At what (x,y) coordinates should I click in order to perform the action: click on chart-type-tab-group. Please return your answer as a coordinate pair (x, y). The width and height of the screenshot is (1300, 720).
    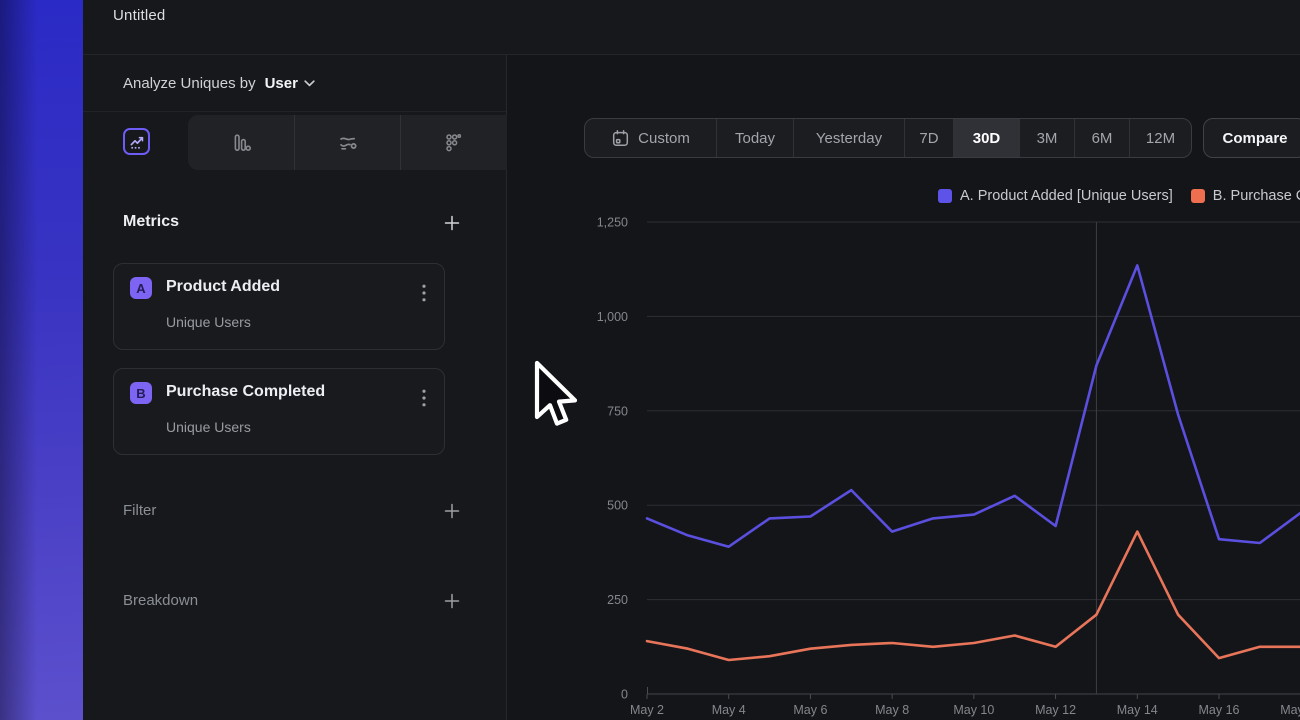
    Looking at the image, I should click on (347, 142).